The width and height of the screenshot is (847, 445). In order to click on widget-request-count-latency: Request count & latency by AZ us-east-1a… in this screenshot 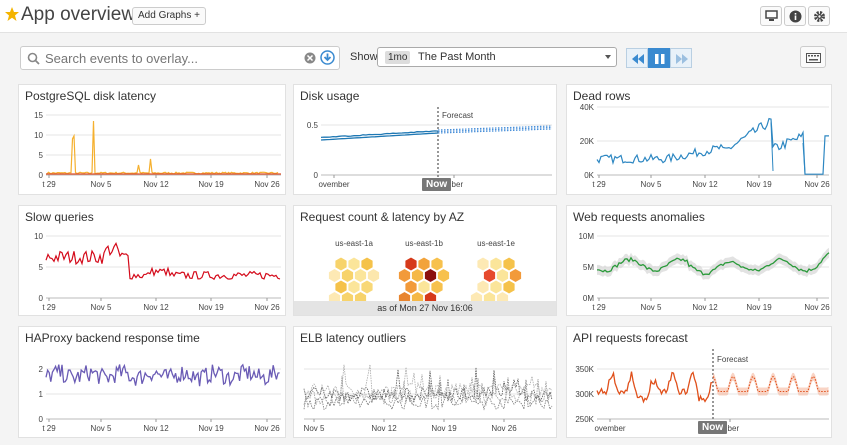, I will do `click(425, 260)`.